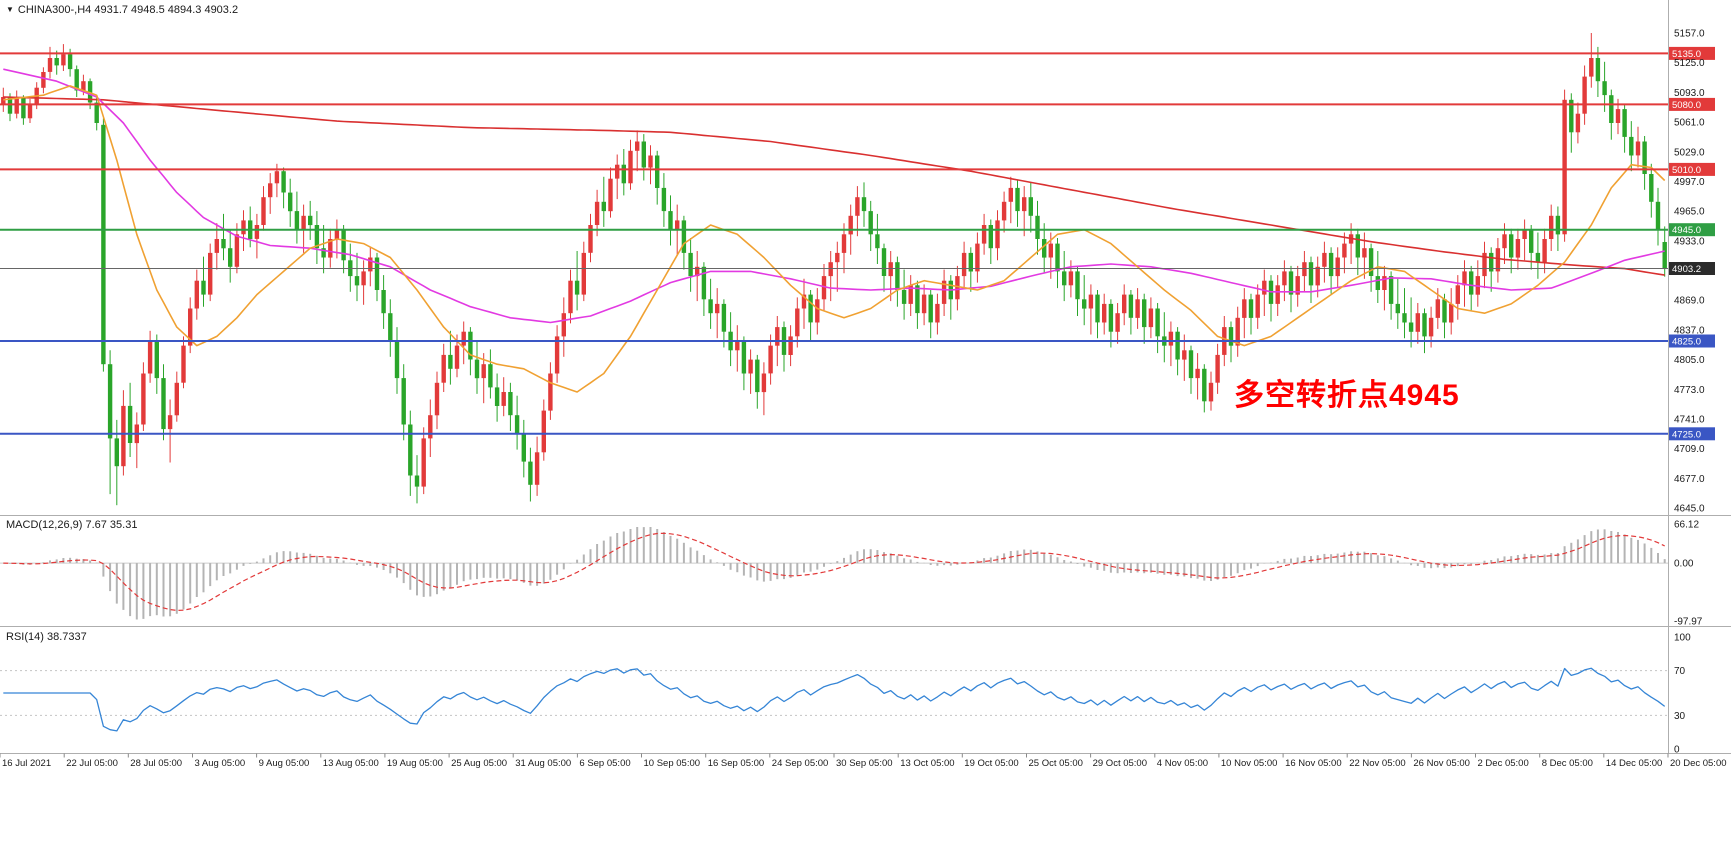  I want to click on time-label: 20 Dec 05:00, so click(1698, 763).